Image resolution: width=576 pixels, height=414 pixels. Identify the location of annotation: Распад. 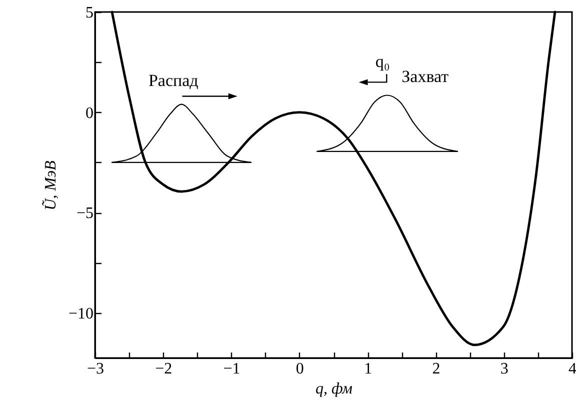
(173, 80).